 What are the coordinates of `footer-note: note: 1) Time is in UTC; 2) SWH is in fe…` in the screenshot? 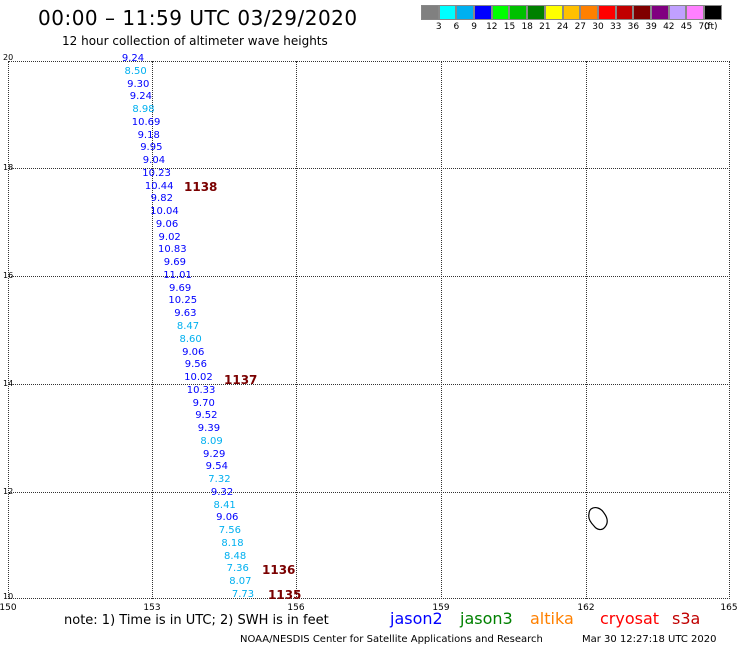 It's located at (196, 620).